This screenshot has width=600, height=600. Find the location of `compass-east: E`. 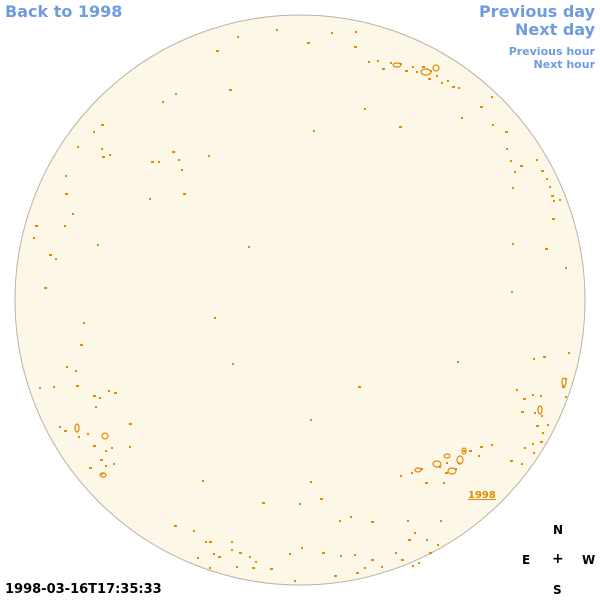

compass-east: E is located at coordinates (526, 560).